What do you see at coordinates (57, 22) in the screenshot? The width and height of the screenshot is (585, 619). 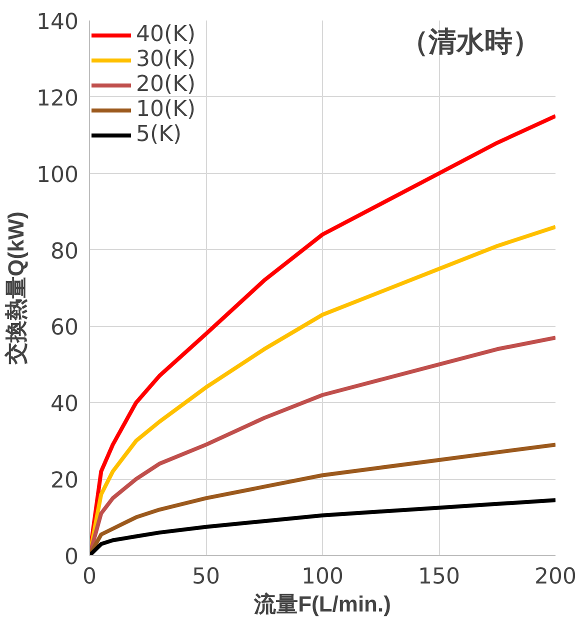 I see `y-tick-label: 140` at bounding box center [57, 22].